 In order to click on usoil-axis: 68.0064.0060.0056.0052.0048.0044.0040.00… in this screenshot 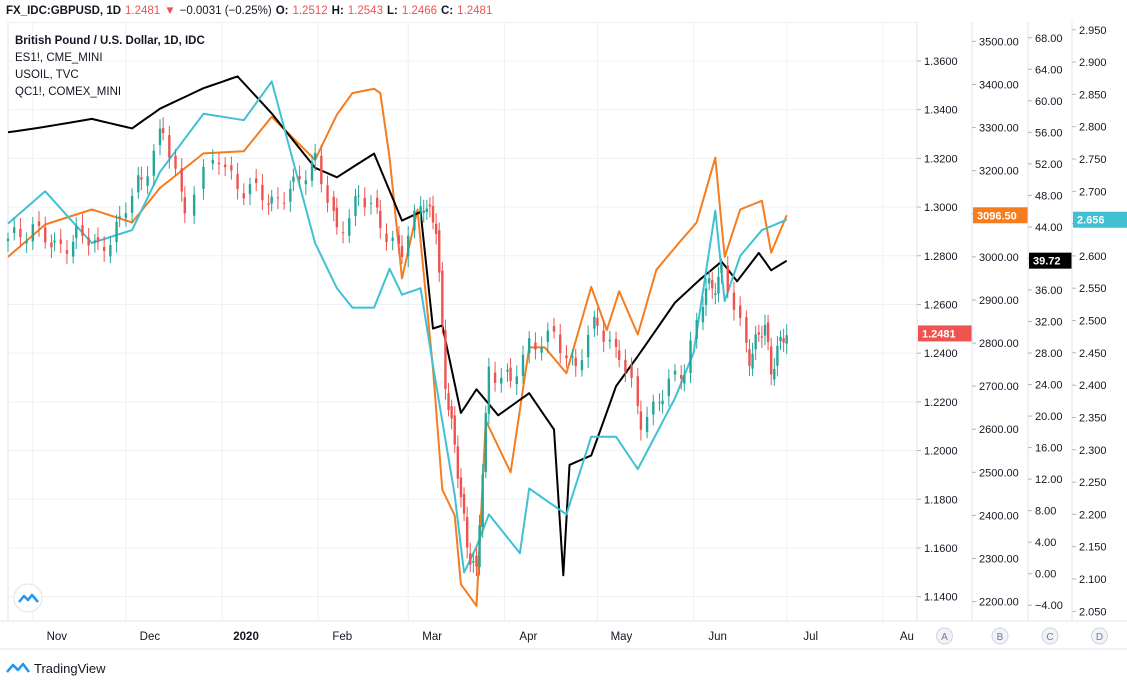, I will do `click(1049, 333)`.